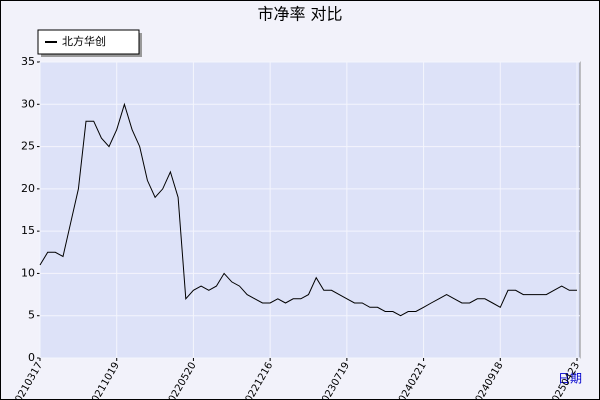  I want to click on y-tick-label: 25, so click(28, 146).